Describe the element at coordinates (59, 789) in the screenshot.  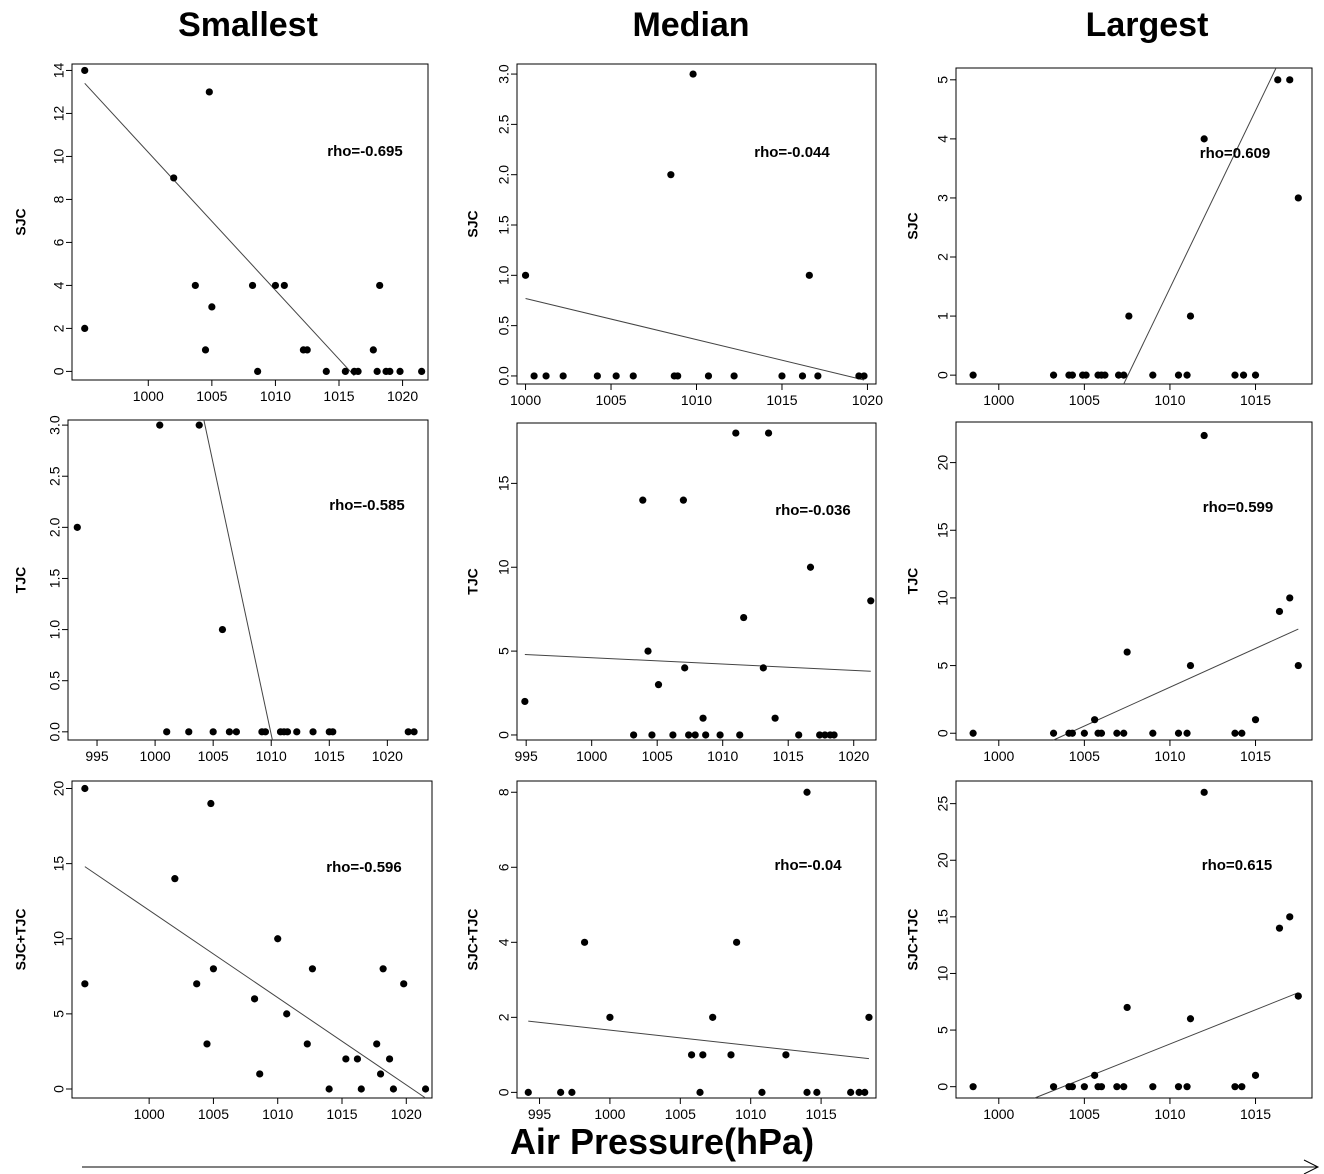
I see `y-tick-label: 20` at that location.